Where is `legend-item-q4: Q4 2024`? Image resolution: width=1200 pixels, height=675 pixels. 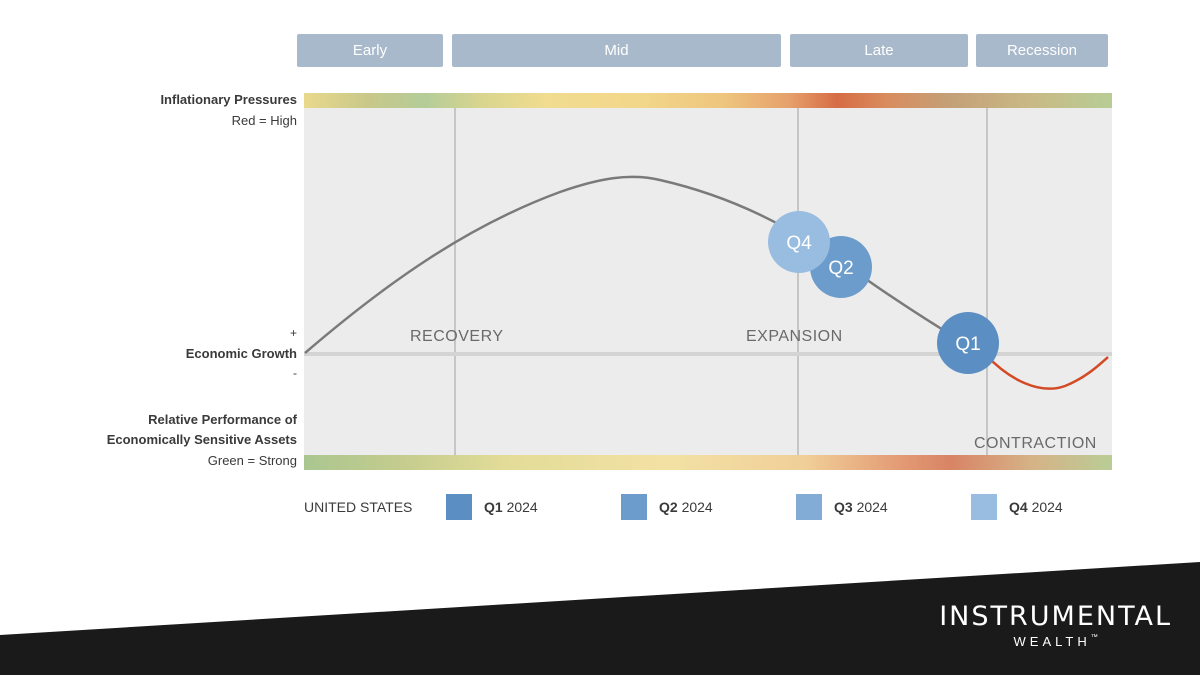
legend-item-q4: Q4 2024 is located at coordinates (1017, 507).